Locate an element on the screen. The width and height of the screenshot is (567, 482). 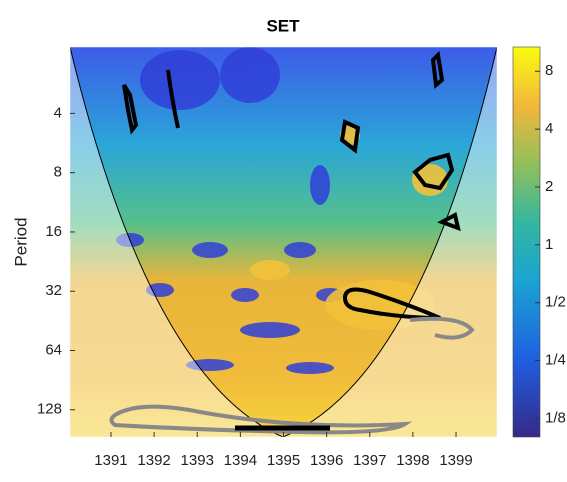
y-axis-label: Period is located at coordinates (20, 241).